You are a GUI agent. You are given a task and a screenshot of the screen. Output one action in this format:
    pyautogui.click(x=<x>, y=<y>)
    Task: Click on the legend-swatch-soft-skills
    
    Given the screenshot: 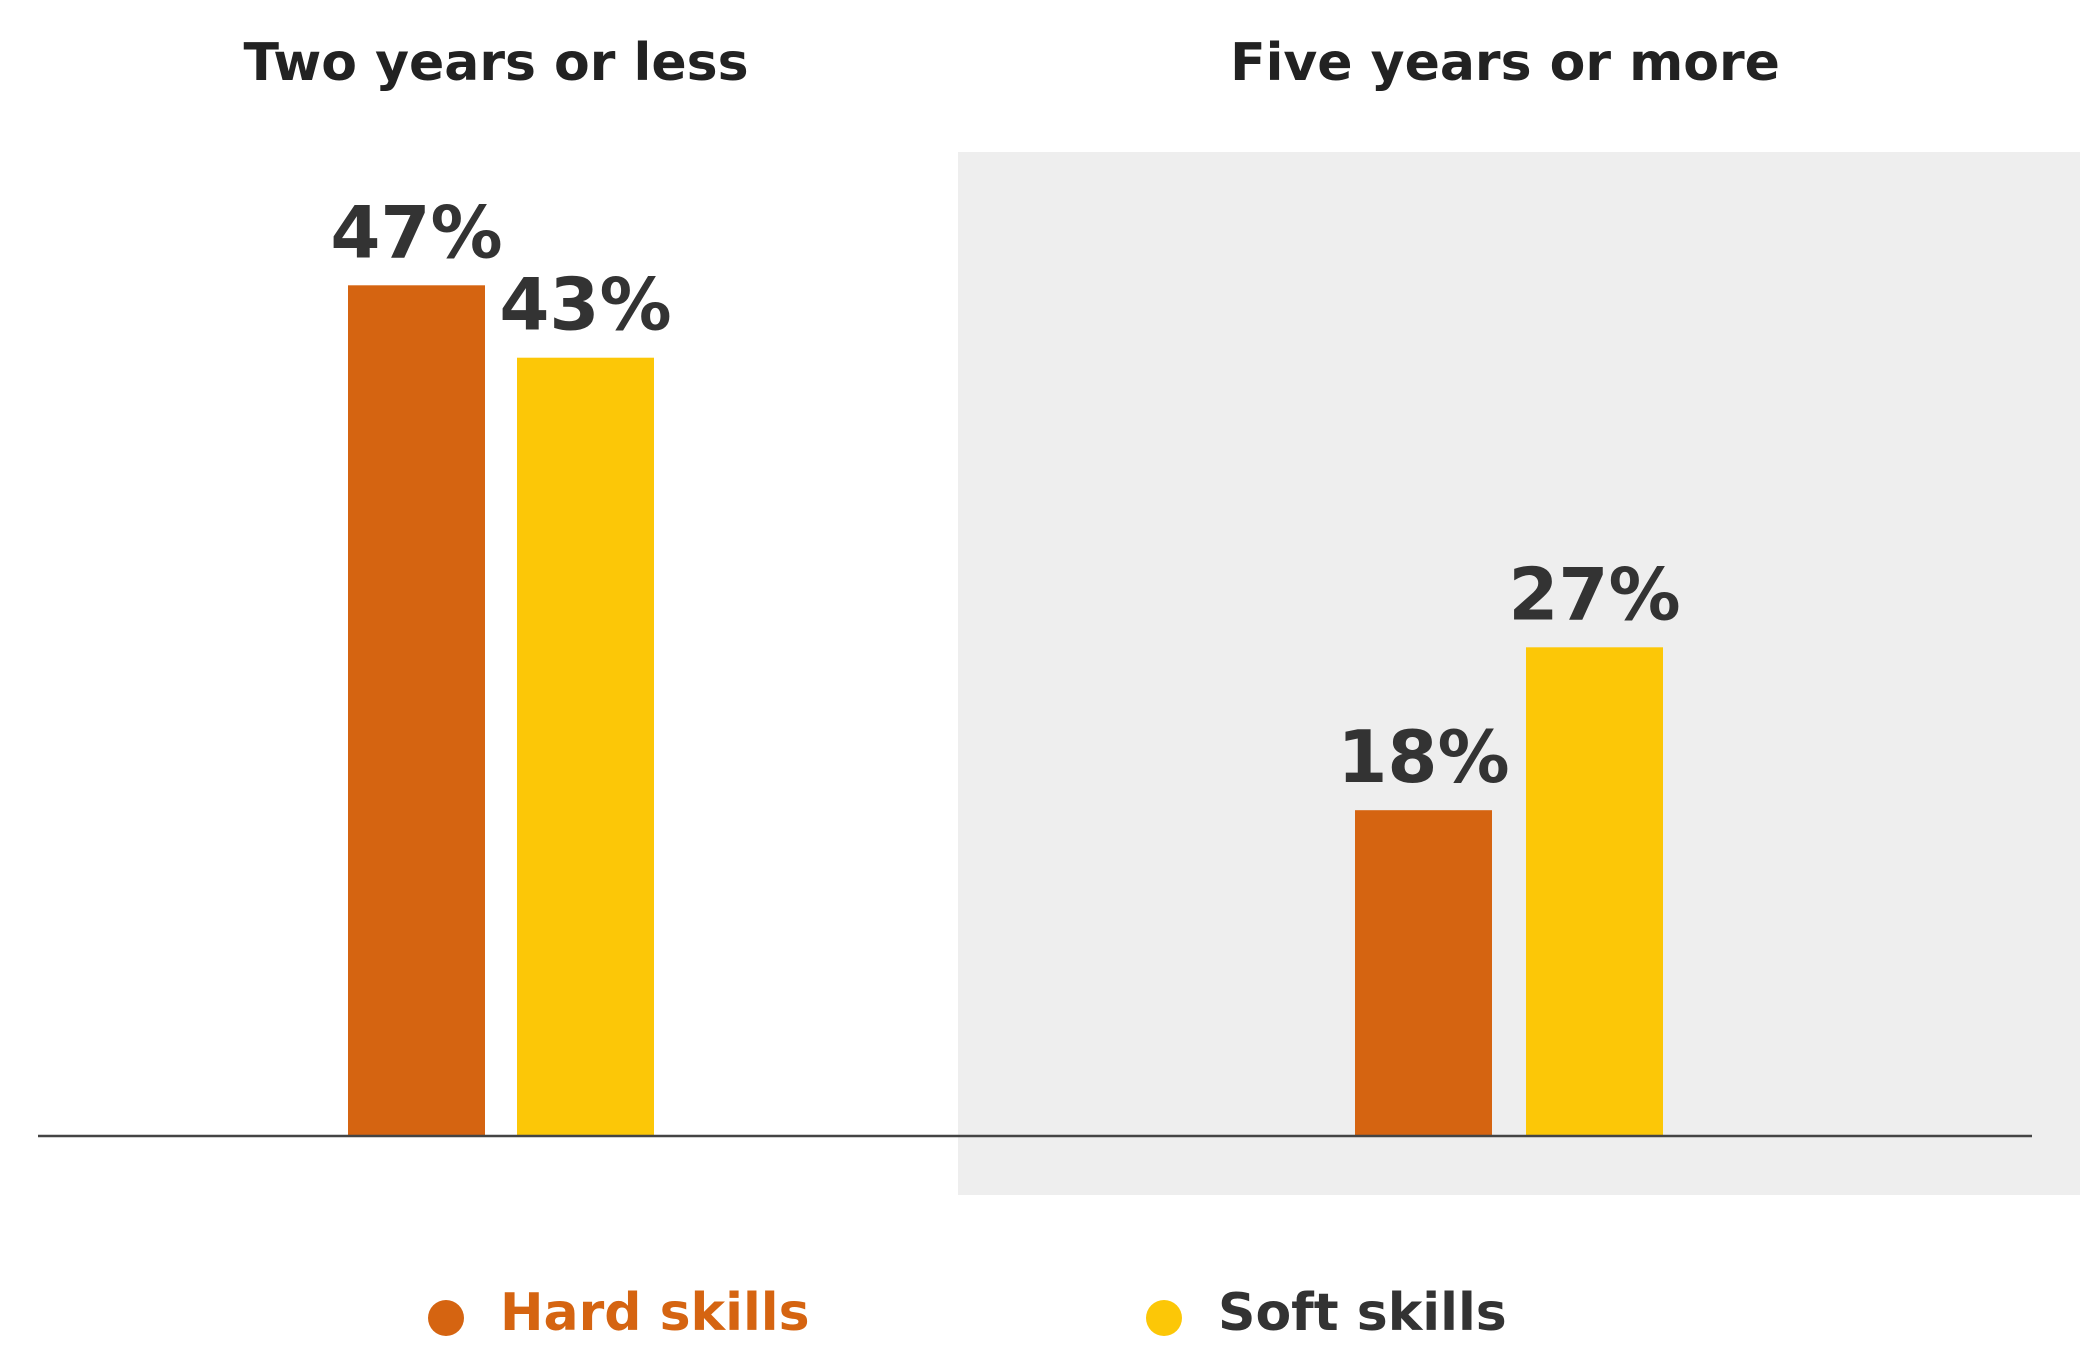 What is the action you would take?
    pyautogui.click(x=1164, y=1318)
    